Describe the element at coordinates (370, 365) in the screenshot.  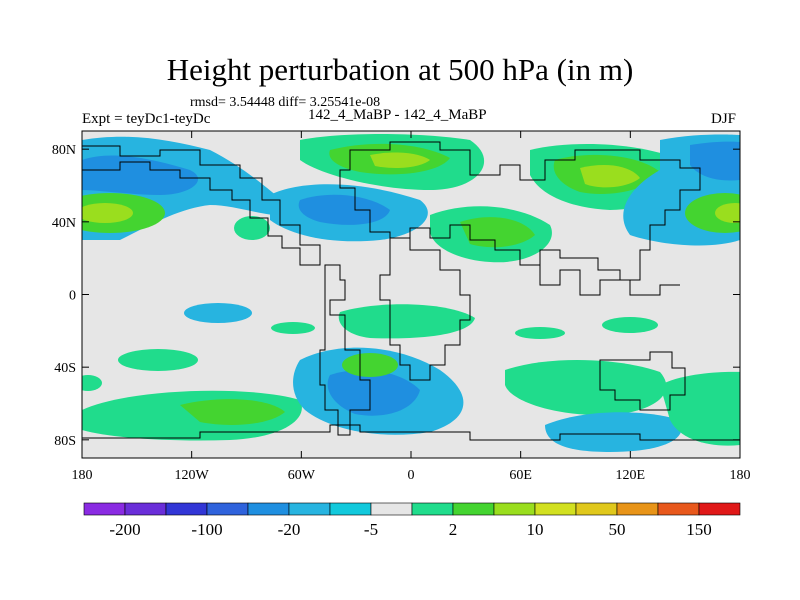
I see `contour-fill-pos-south-atl` at that location.